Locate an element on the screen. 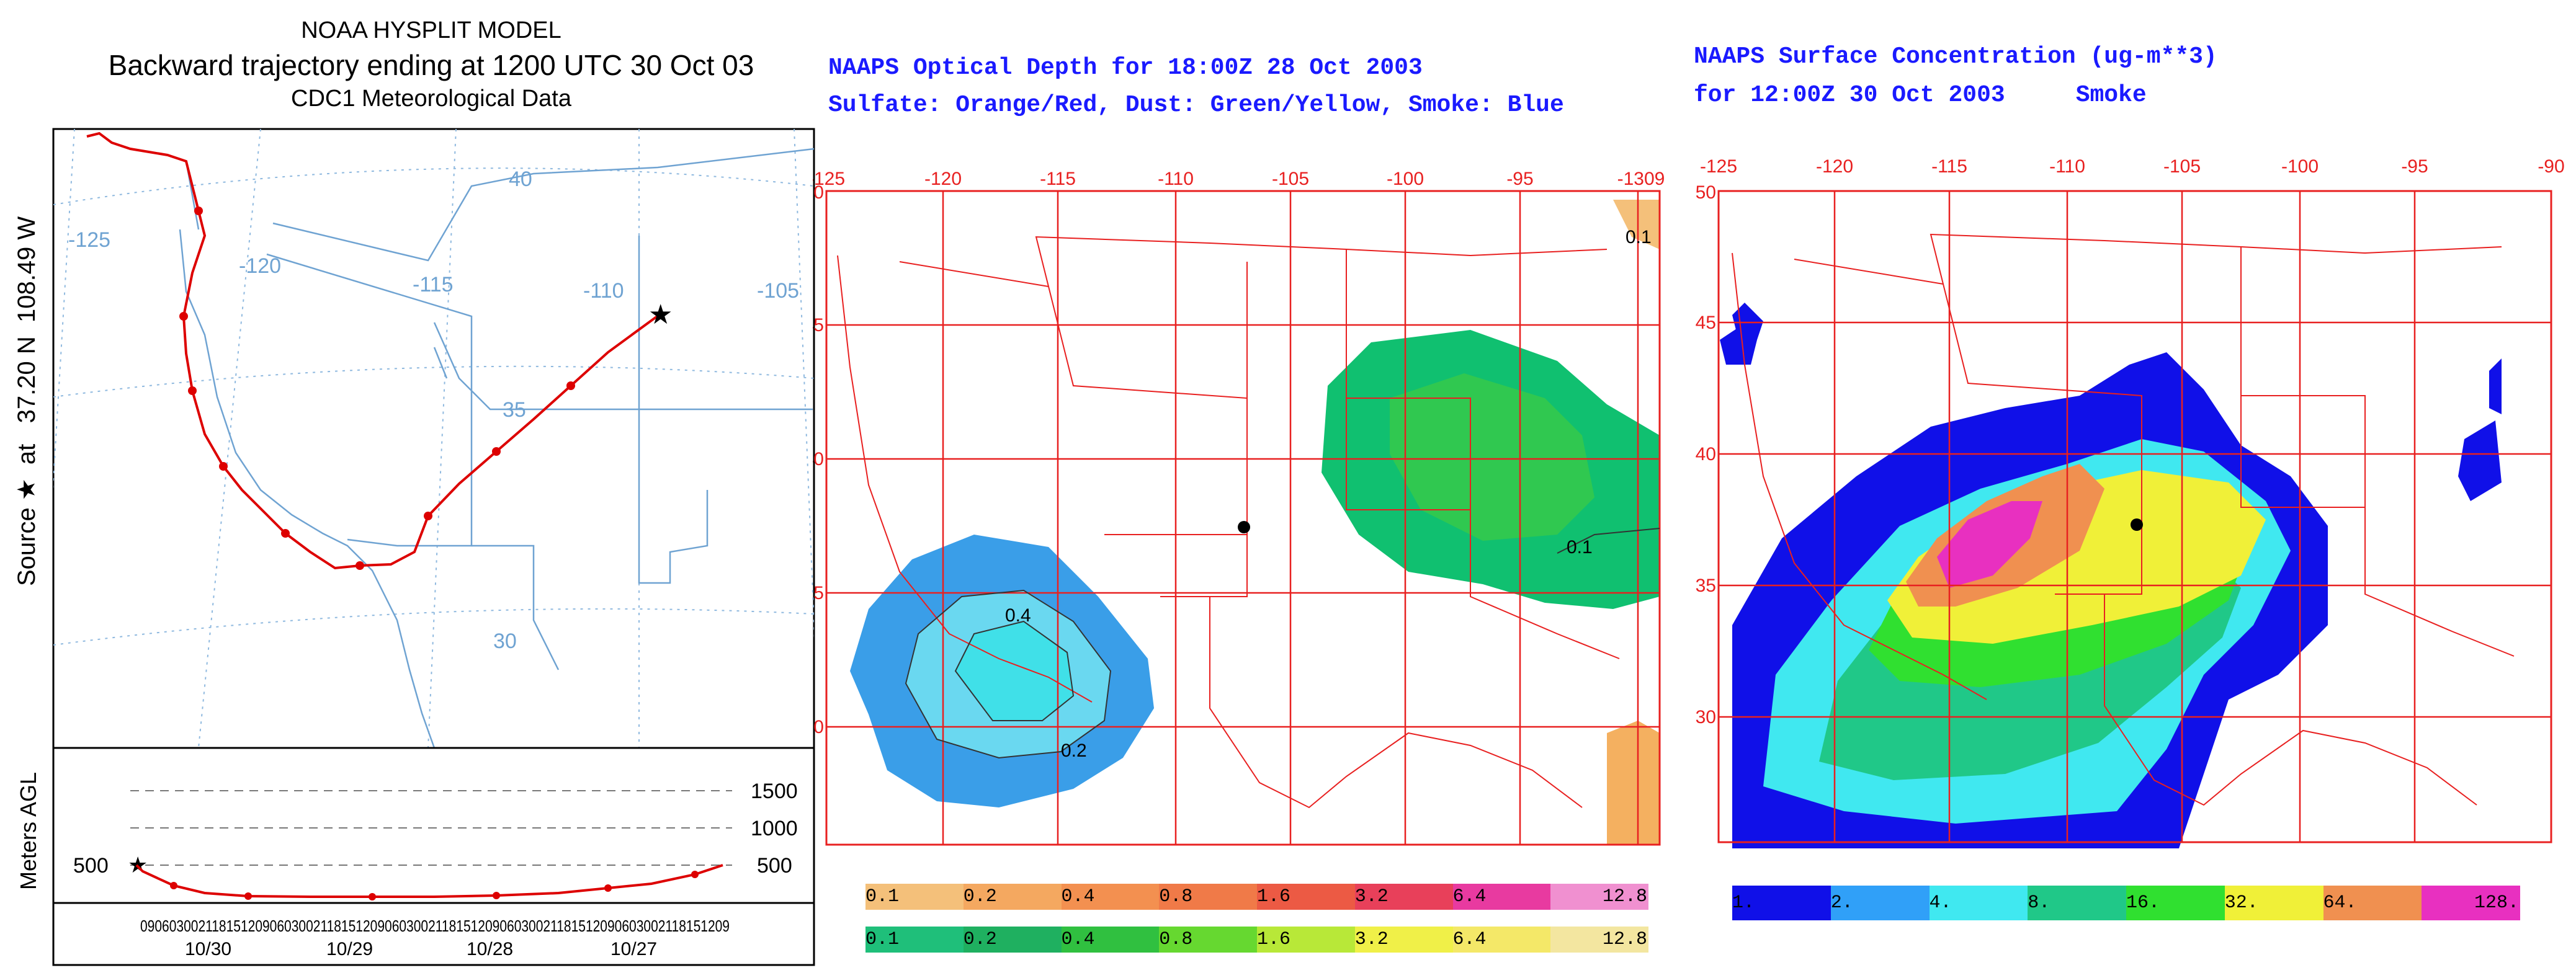  lat-label: 40 is located at coordinates (520, 179).